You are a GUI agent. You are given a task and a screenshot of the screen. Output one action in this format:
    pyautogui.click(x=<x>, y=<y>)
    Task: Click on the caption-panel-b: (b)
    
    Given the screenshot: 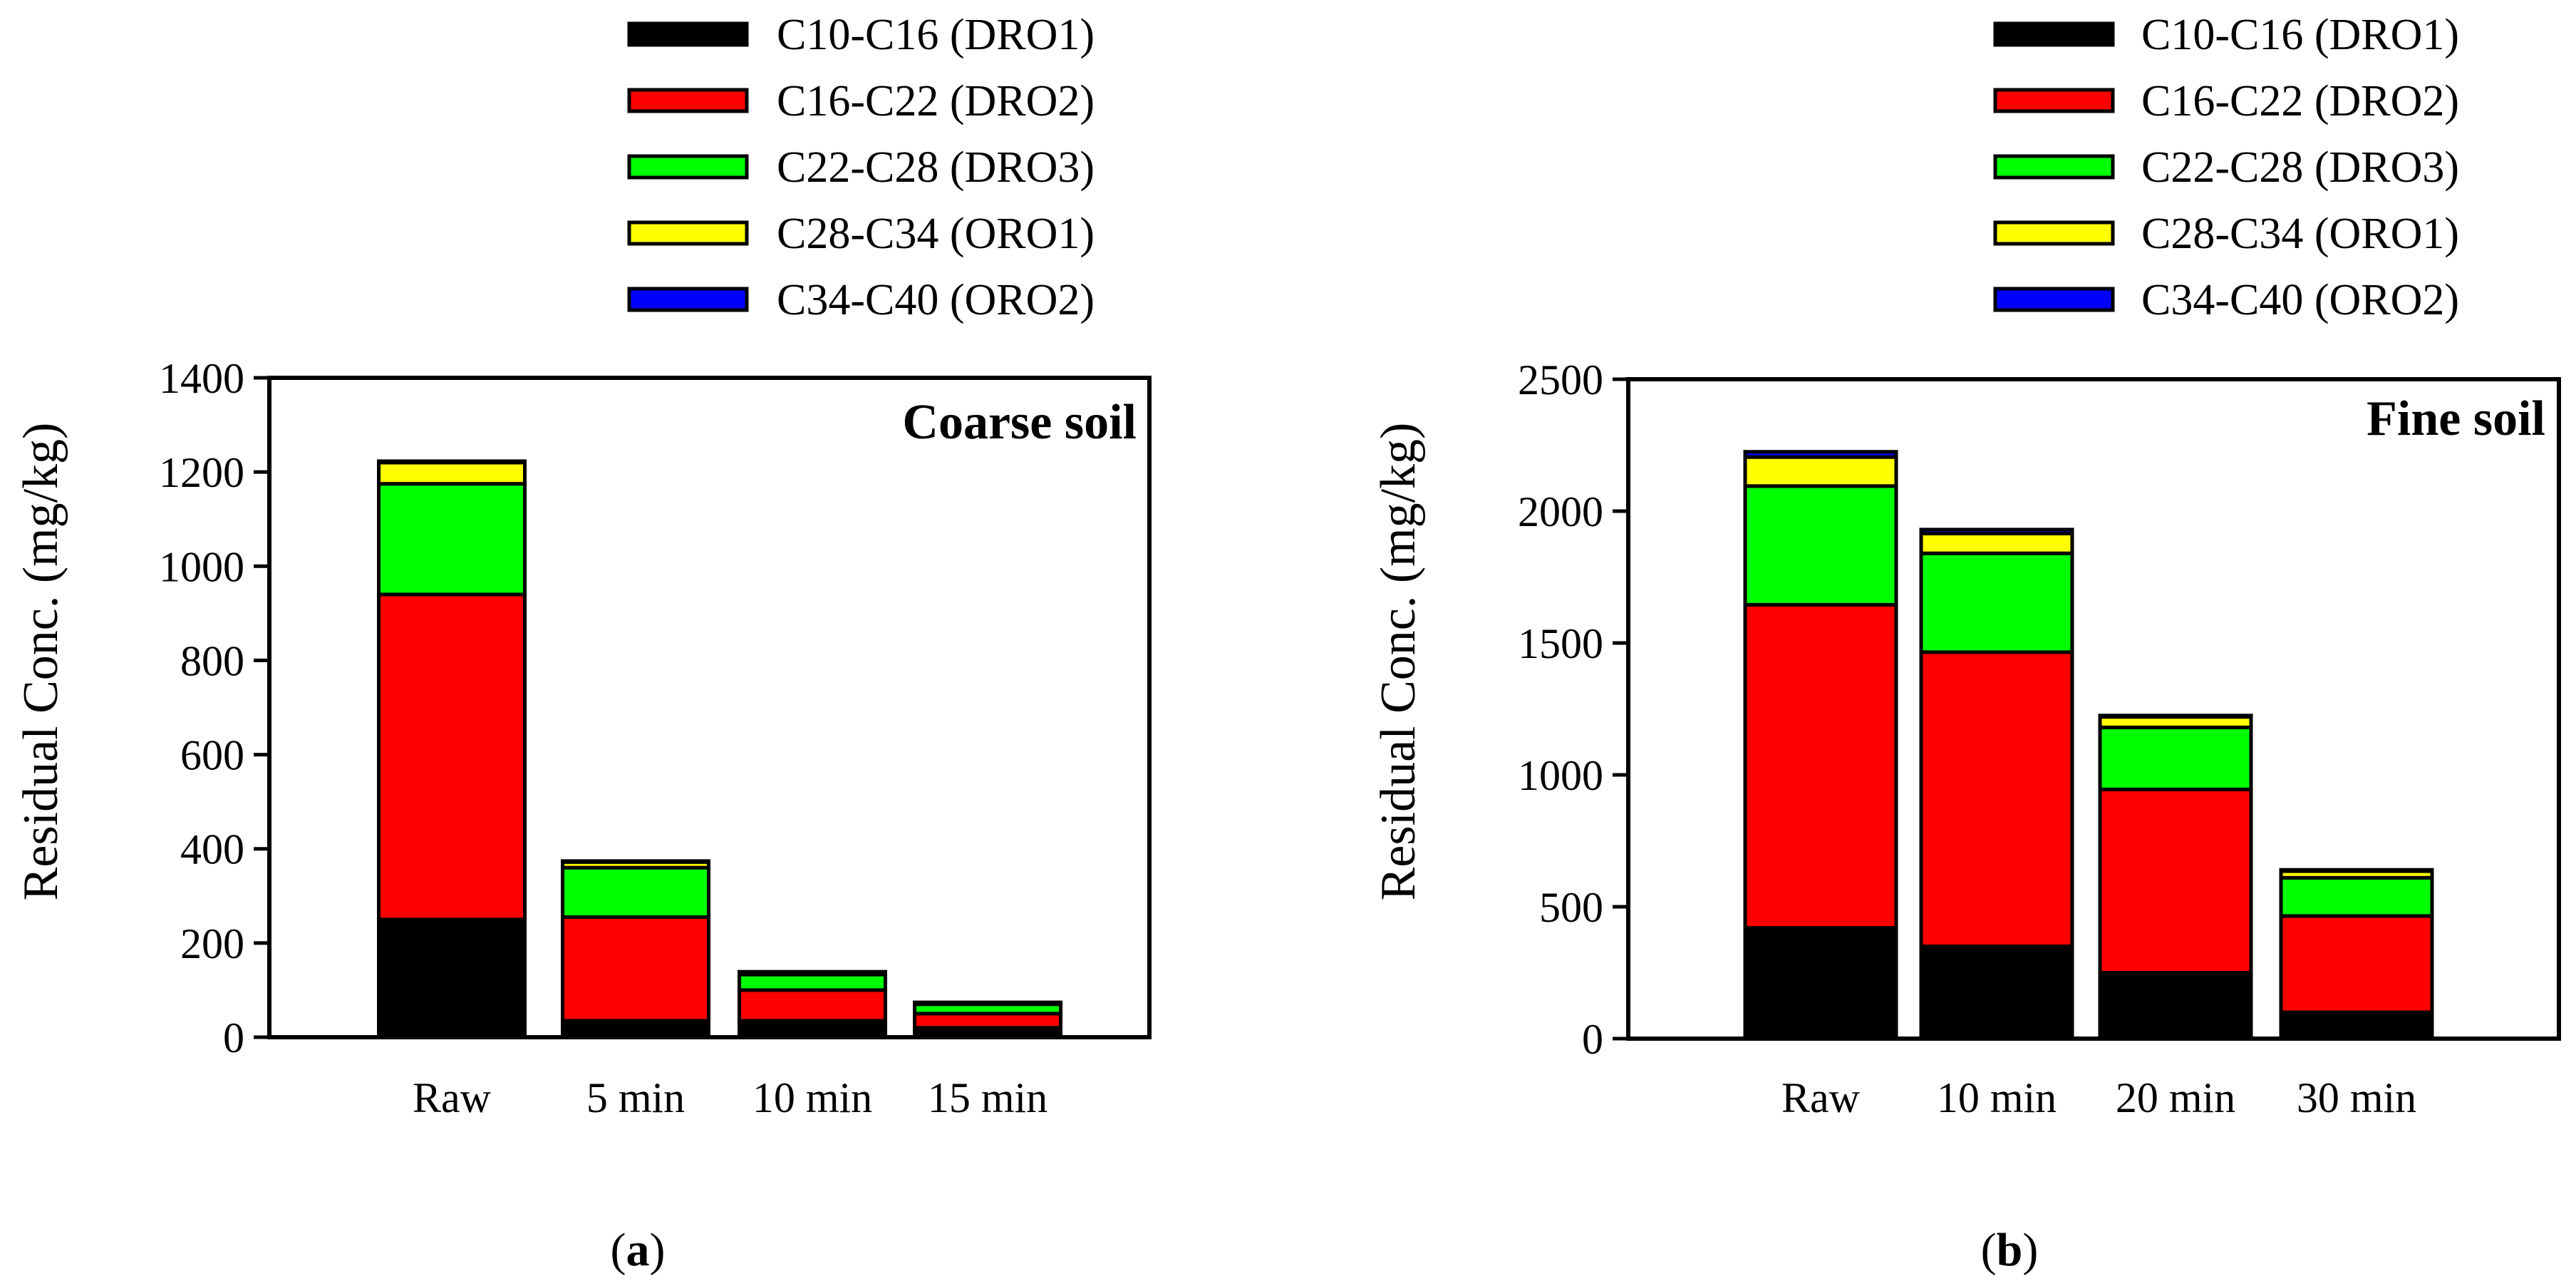 What is the action you would take?
    pyautogui.click(x=2010, y=1250)
    